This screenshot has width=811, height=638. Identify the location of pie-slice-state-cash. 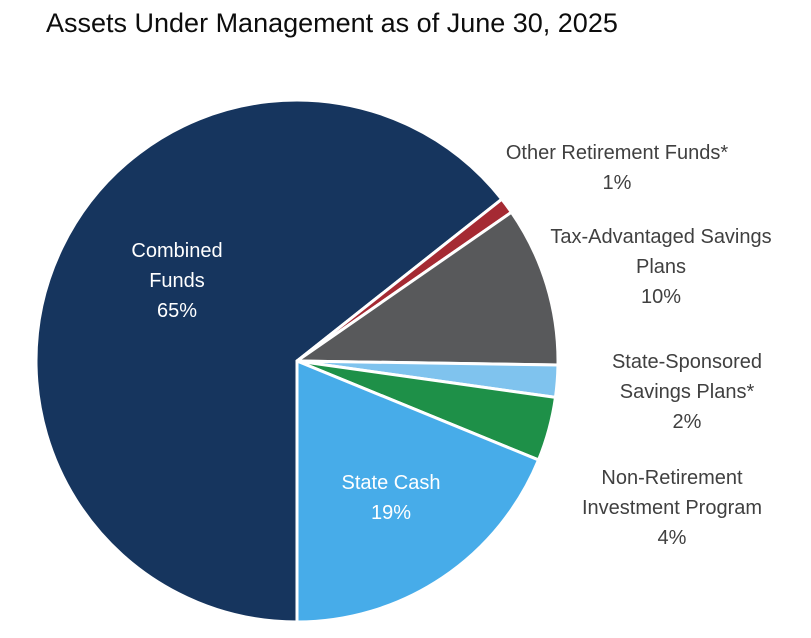
(418, 491).